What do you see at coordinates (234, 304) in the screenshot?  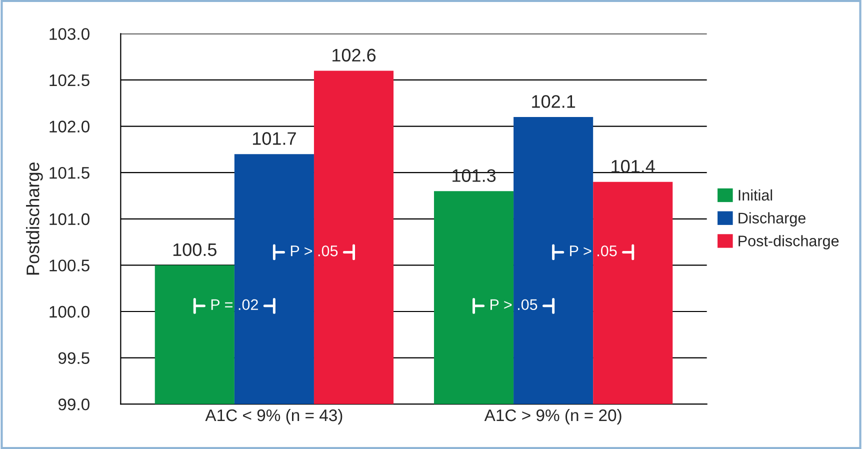 I see `annotation: P = .02` at bounding box center [234, 304].